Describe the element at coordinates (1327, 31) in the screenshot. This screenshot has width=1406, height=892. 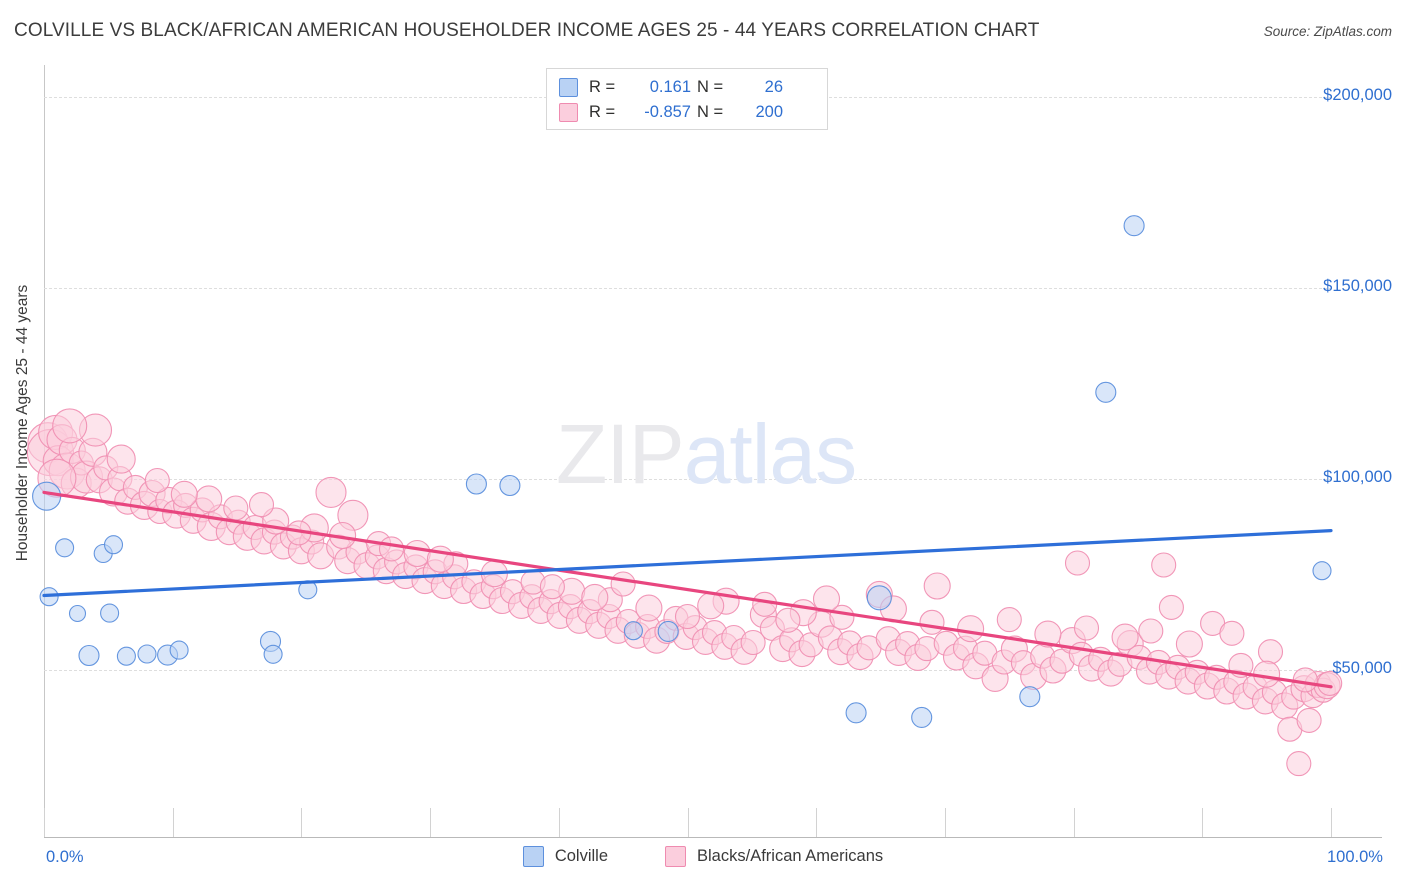
I see `source-attribution: Source: ZipAtlas.com` at that location.